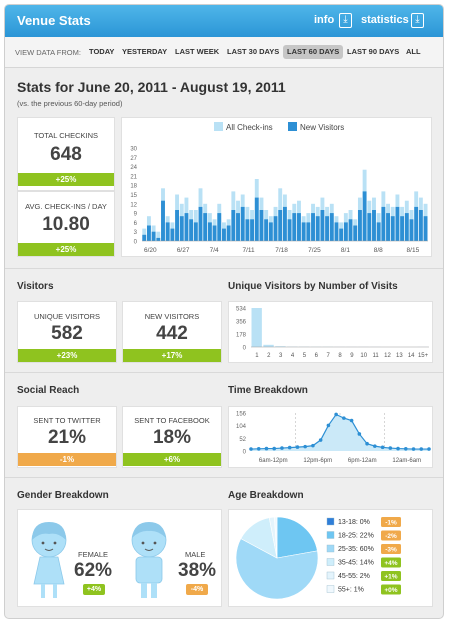 The image size is (450, 625). Describe the element at coordinates (273, 461) in the screenshot. I see `x-tick-label: 6am-12pm` at that location.